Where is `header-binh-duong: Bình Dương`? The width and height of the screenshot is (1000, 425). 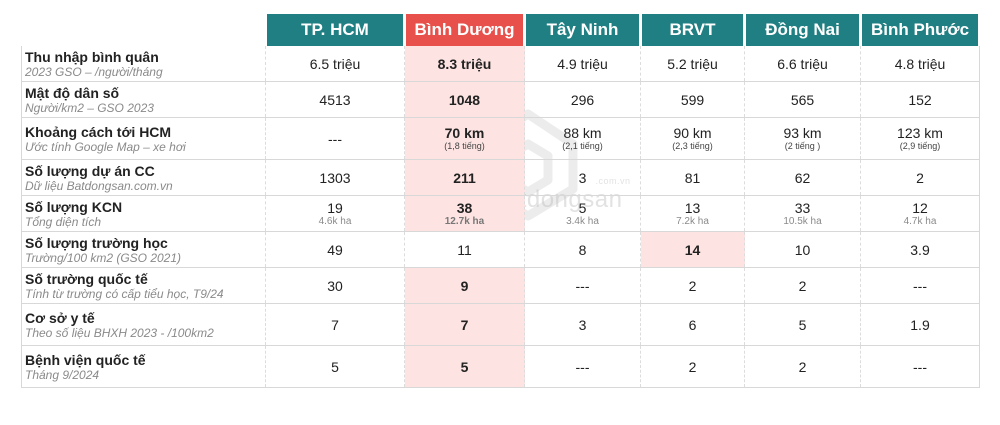
header-binh-duong: Bình Dương is located at coordinates (464, 30).